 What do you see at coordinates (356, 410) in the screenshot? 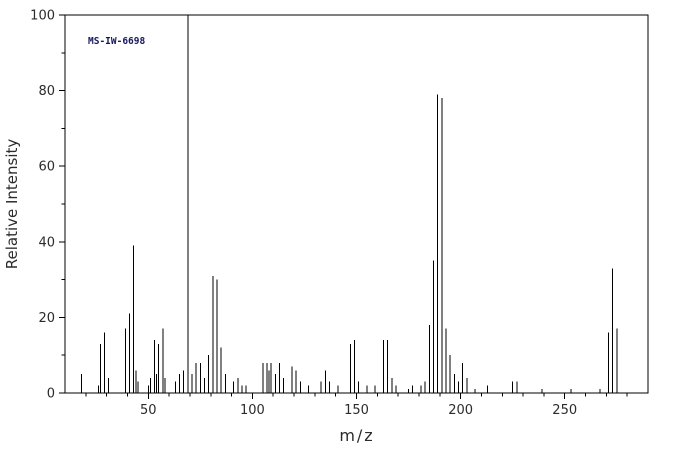
I see `x-tick-label: 150` at bounding box center [356, 410].